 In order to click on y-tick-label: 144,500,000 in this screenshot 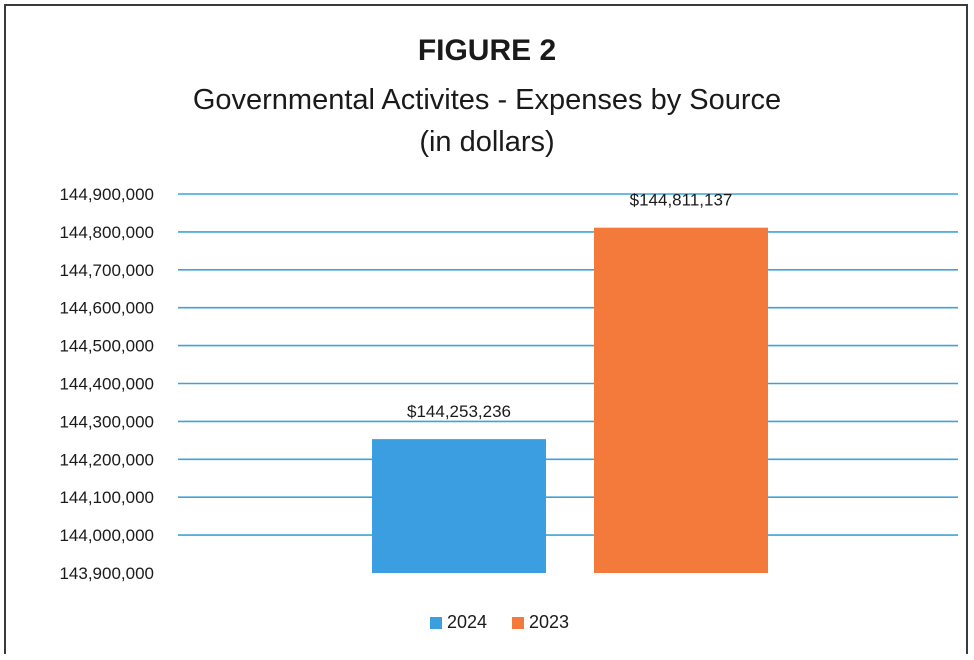, I will do `click(106, 346)`.